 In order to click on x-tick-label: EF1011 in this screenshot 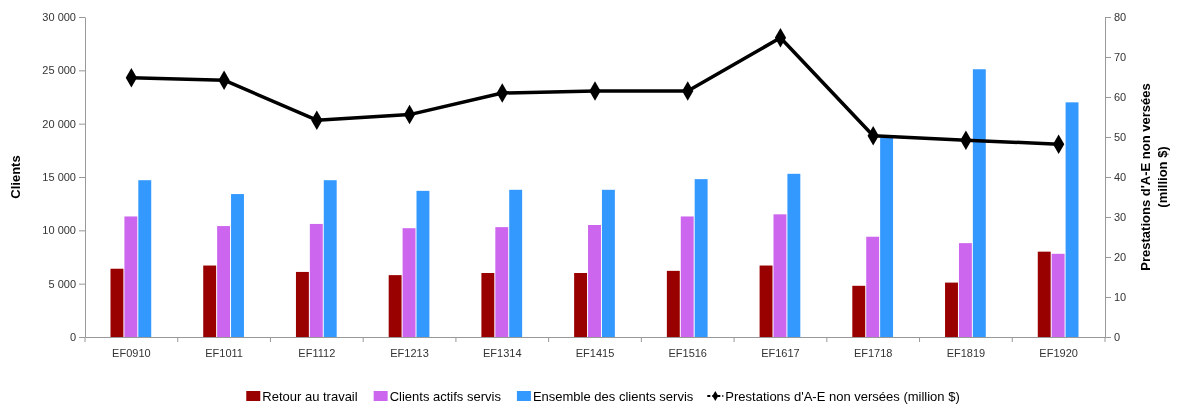, I will do `click(224, 352)`.